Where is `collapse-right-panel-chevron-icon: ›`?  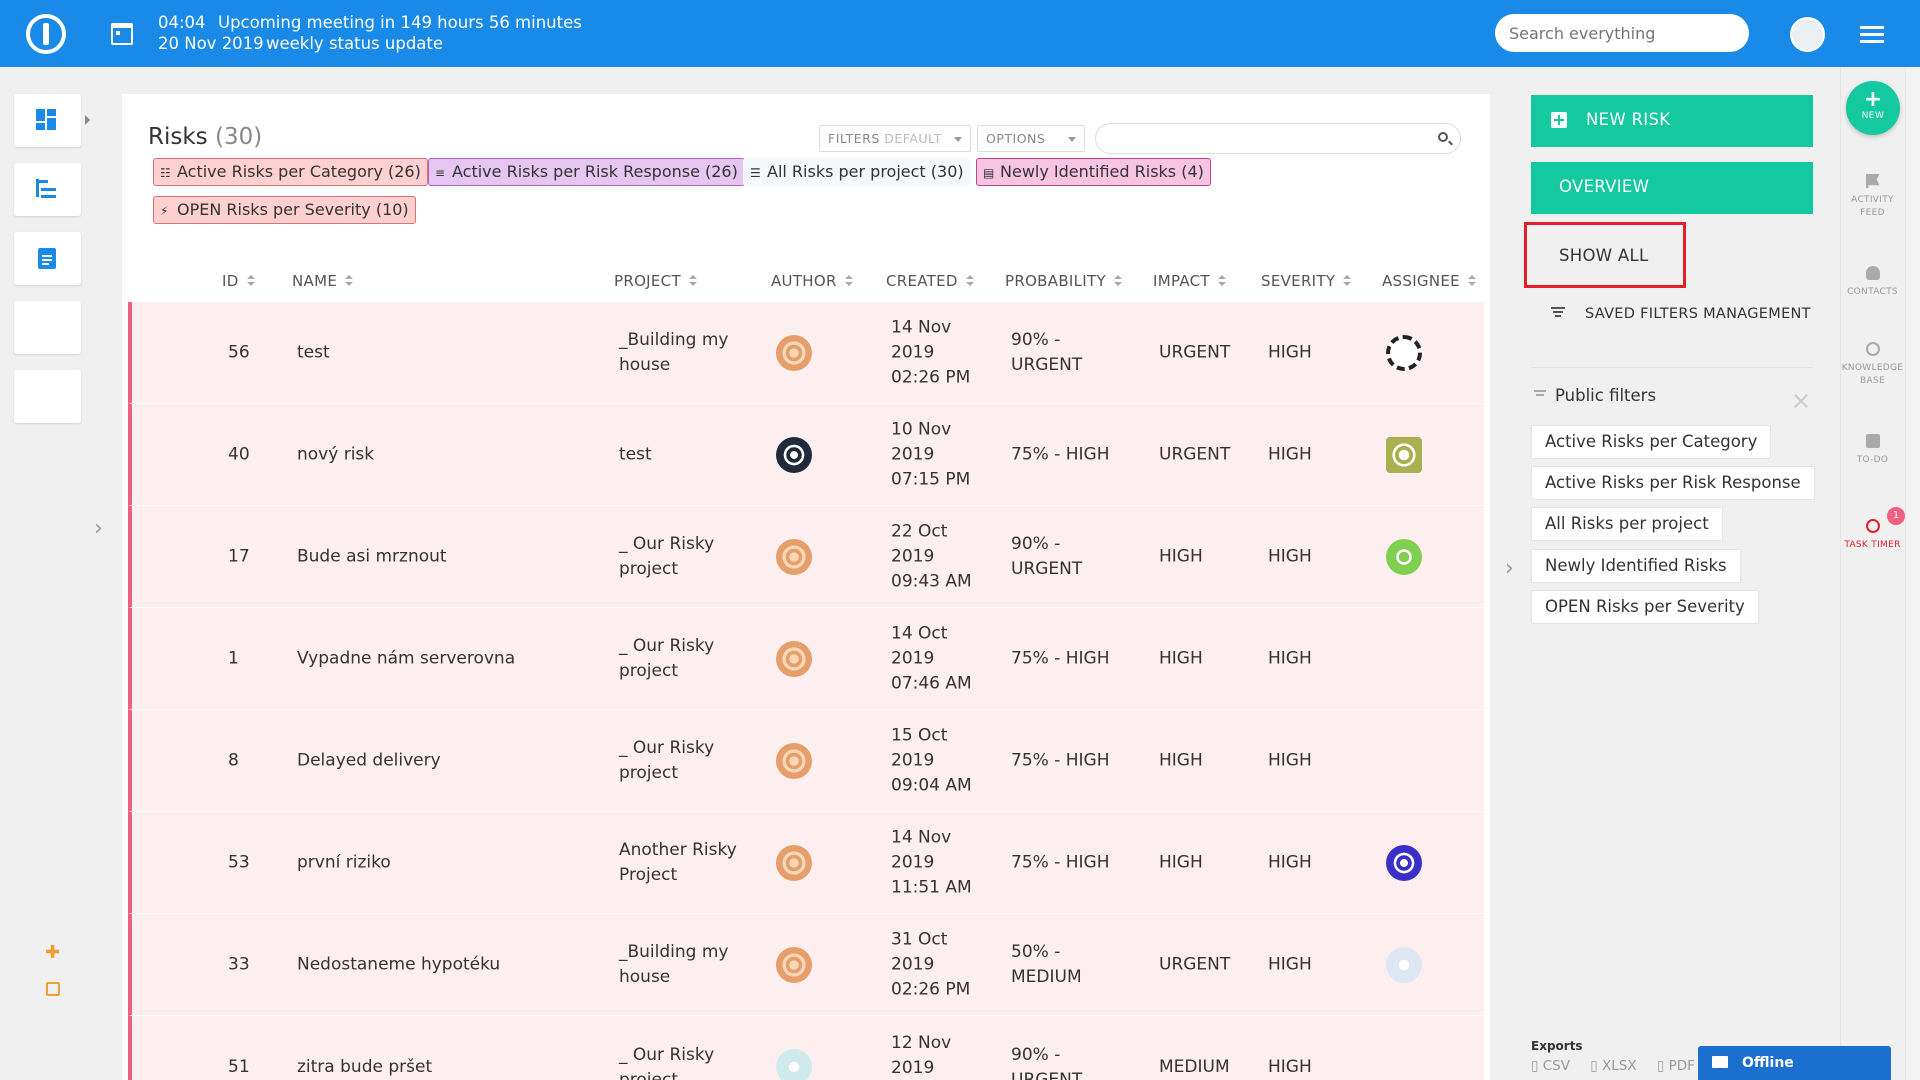
collapse-right-panel-chevron-icon: › is located at coordinates (1509, 568).